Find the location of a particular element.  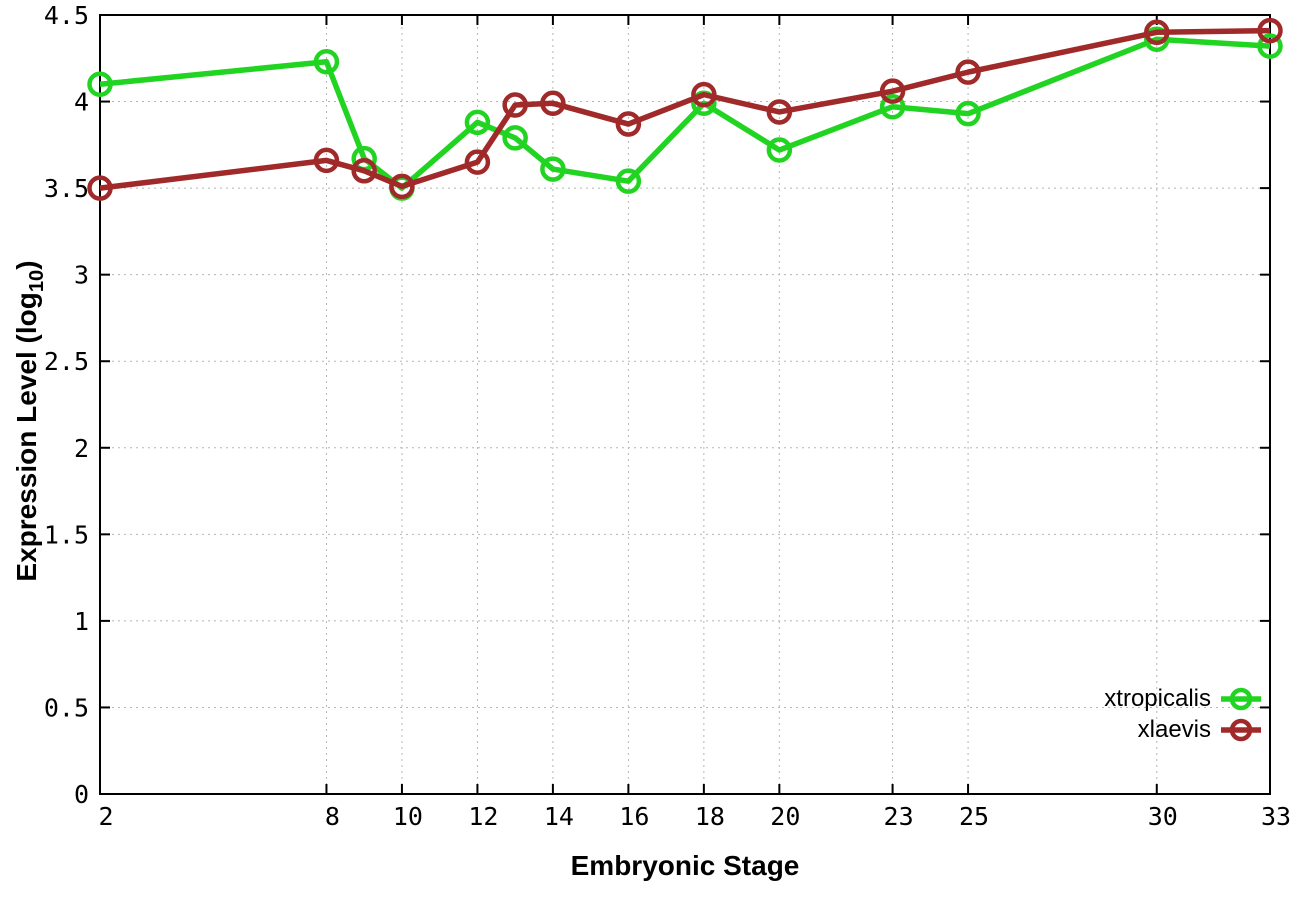

legend-item-xtropicalis: xtropicalis is located at coordinates (1183, 699).